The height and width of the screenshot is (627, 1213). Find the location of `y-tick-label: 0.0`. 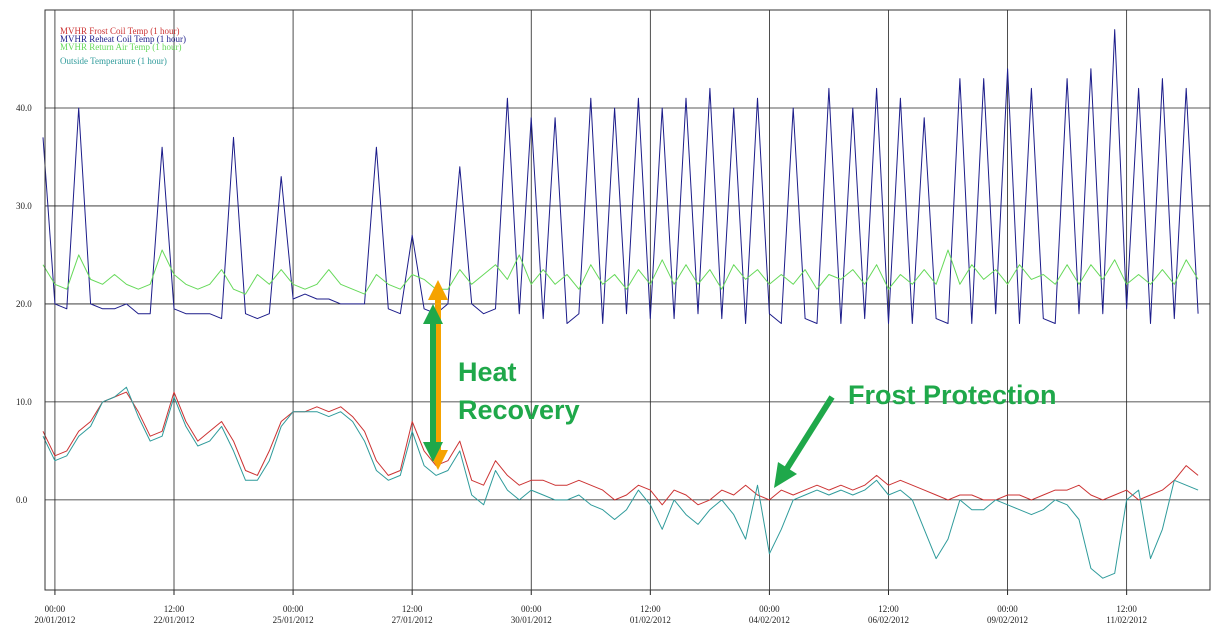

y-tick-label: 0.0 is located at coordinates (22, 500).